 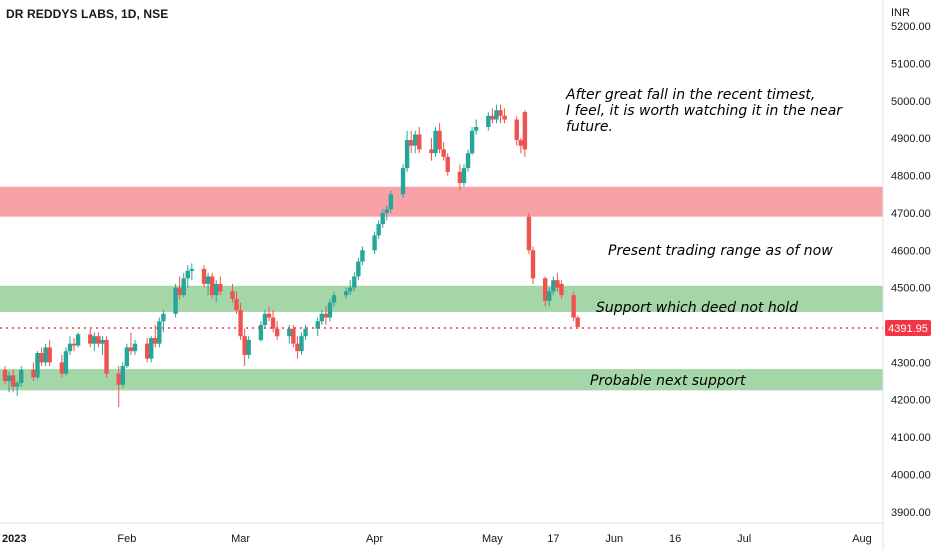 What do you see at coordinates (862, 539) in the screenshot?
I see `x-tick-label: Aug` at bounding box center [862, 539].